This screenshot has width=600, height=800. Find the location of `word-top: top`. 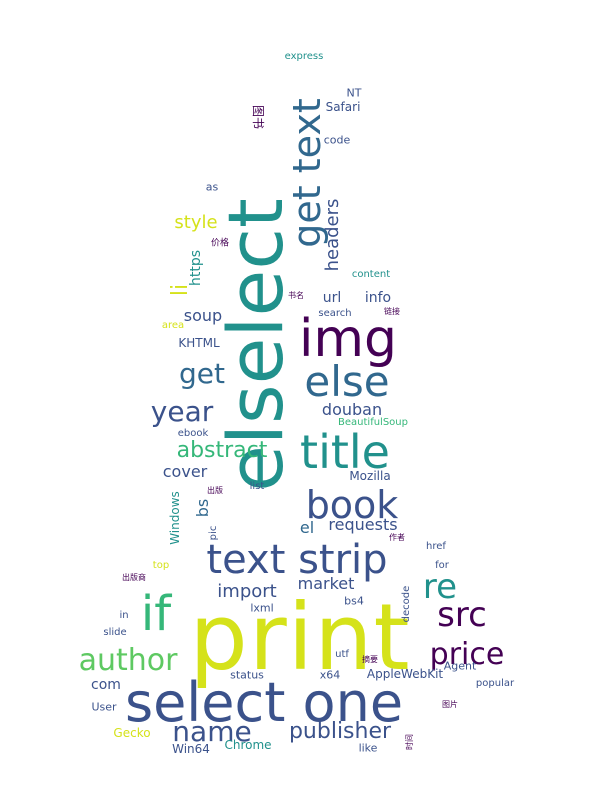

word-top: top is located at coordinates (161, 565).